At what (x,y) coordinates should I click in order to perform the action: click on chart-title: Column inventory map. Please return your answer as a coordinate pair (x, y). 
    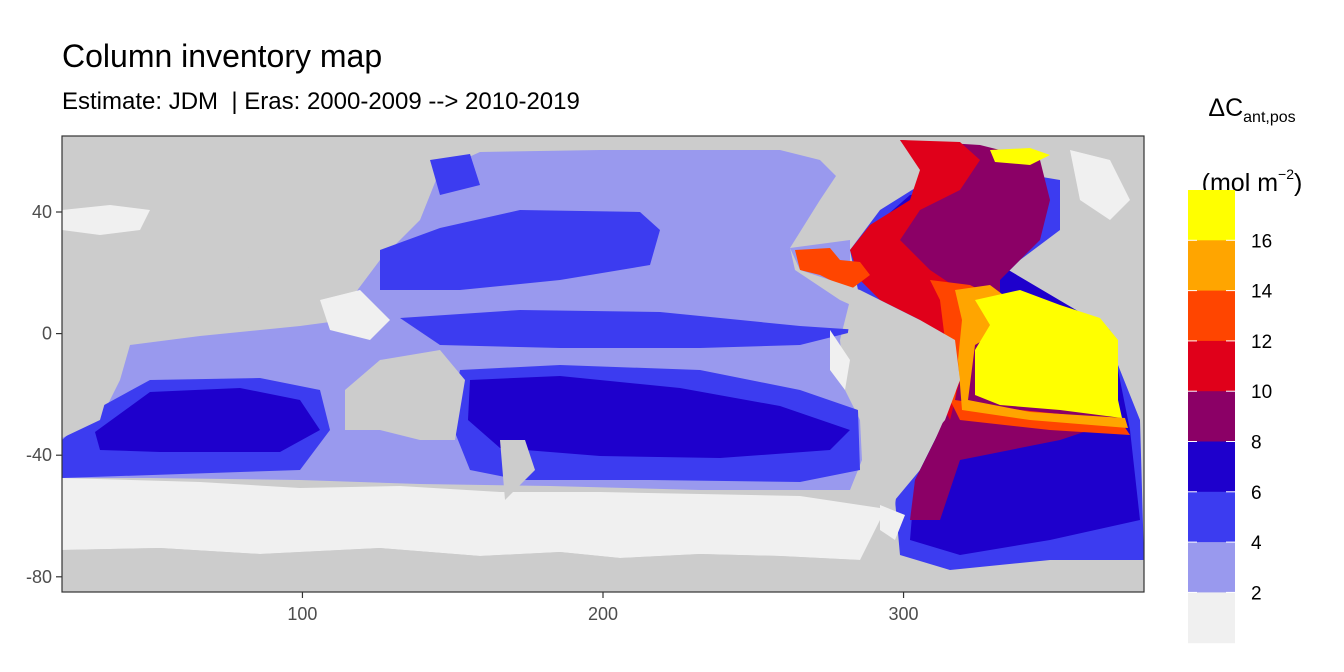
    Looking at the image, I should click on (222, 56).